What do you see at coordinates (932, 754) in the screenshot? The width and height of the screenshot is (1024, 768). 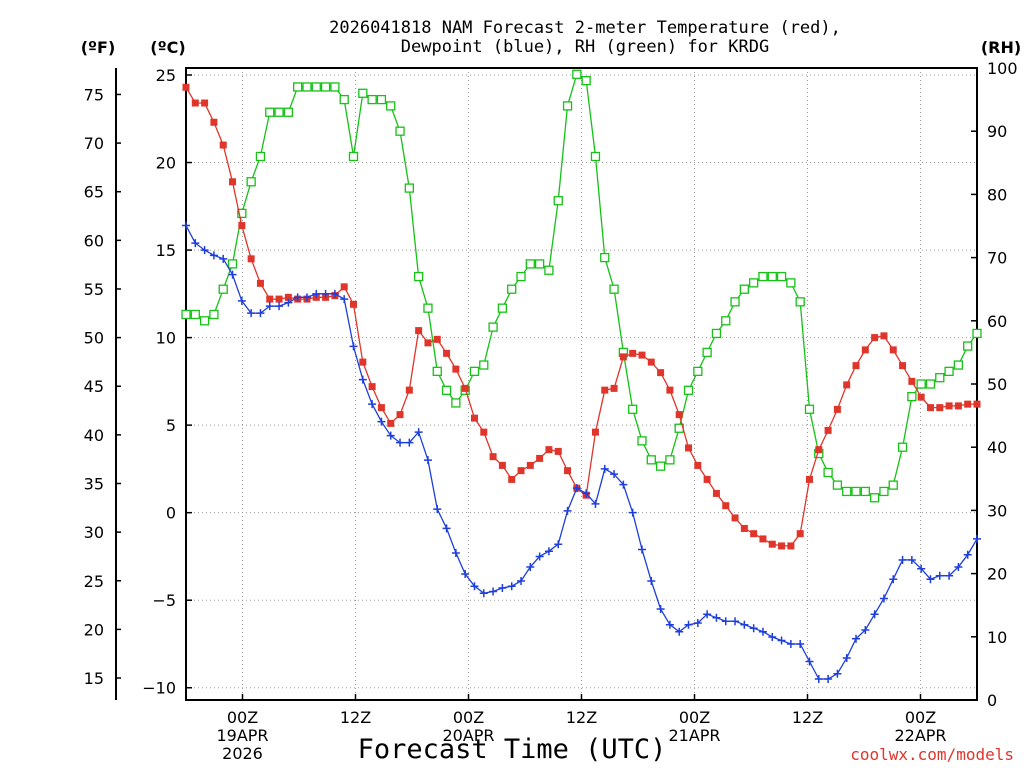 I see `credit-link: coolwx.com/models` at bounding box center [932, 754].